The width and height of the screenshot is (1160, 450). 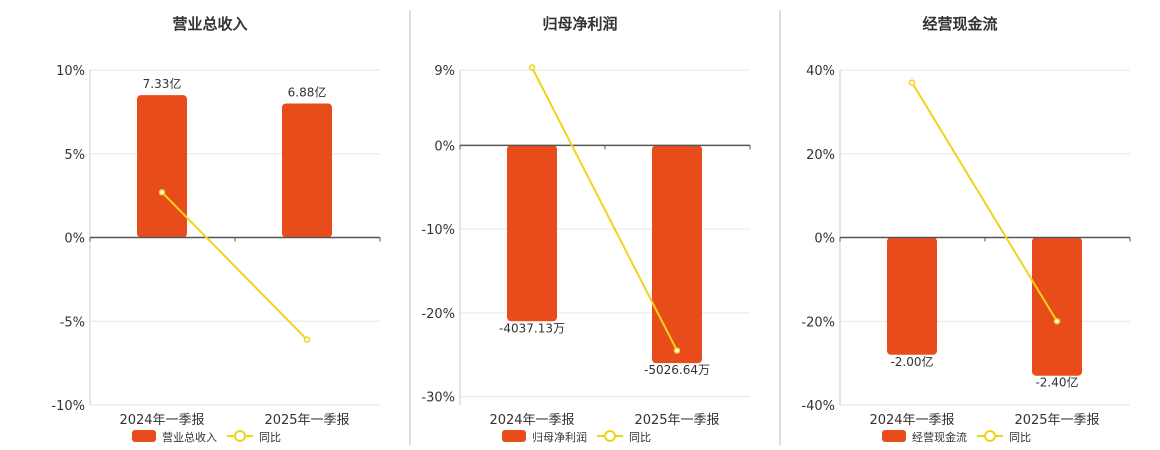 What do you see at coordinates (72, 322) in the screenshot?
I see `y-tick-label: -5%` at bounding box center [72, 322].